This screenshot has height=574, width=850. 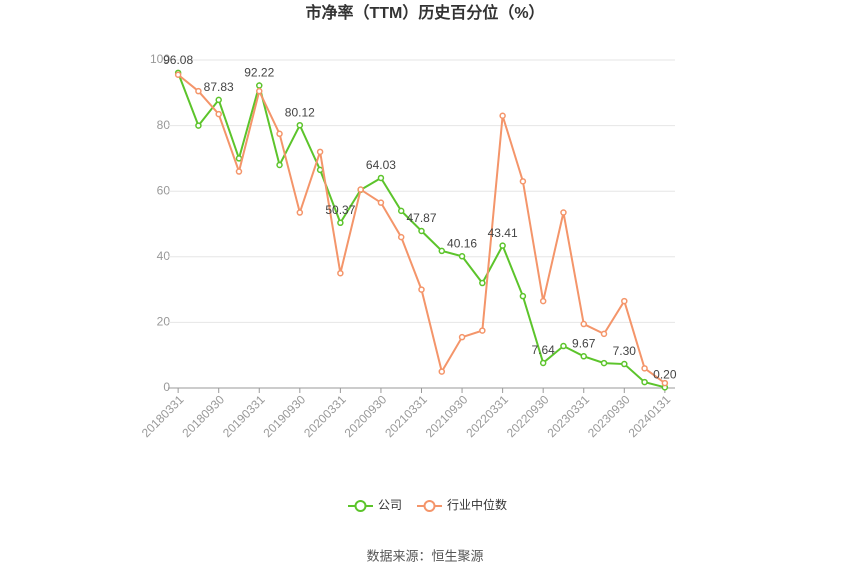 I want to click on legend-item: 公司, so click(x=375, y=505).